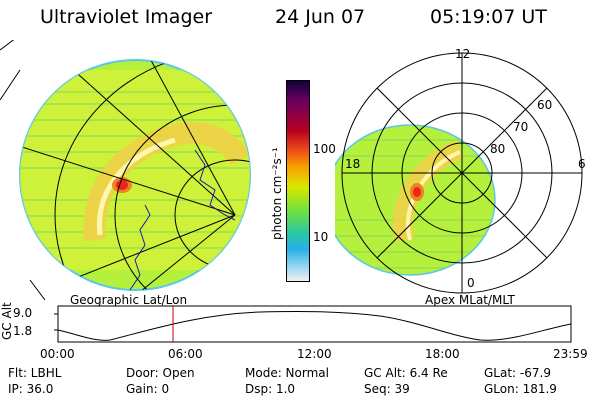 This screenshot has height=400, width=600. What do you see at coordinates (488, 17) in the screenshot?
I see `observation-time: 05:19:07 UT` at bounding box center [488, 17].